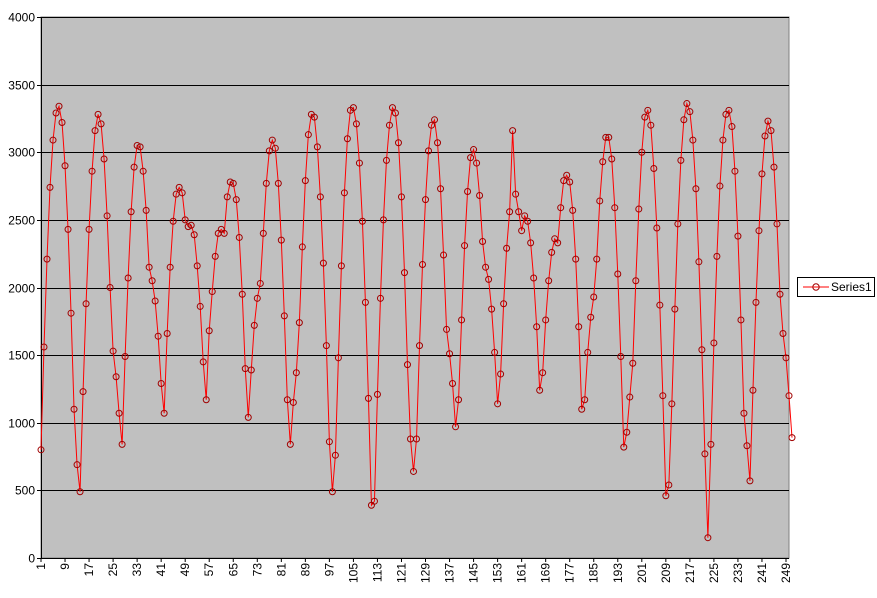 The height and width of the screenshot is (598, 877). Describe the element at coordinates (522, 573) in the screenshot. I see `x-tick-label: 161` at that location.